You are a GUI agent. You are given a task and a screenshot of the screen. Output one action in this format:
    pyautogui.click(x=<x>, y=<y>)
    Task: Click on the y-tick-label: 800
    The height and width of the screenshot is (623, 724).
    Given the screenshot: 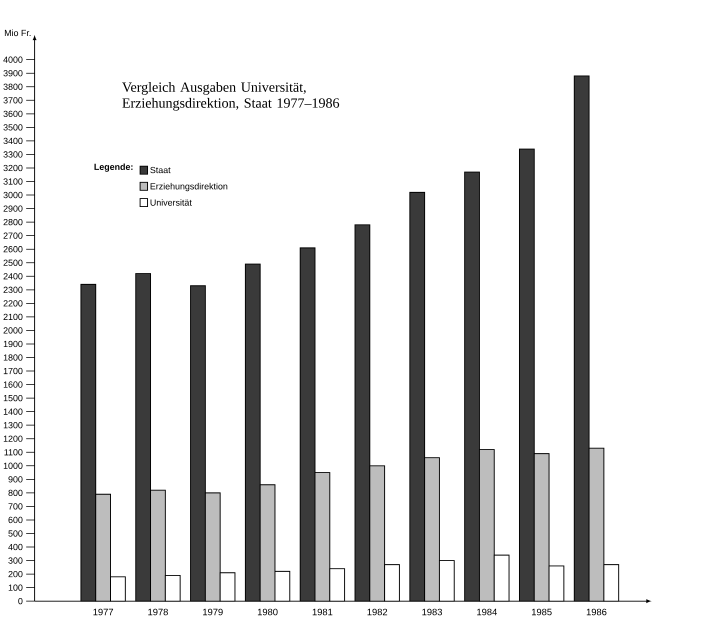 What is the action you would take?
    pyautogui.click(x=15, y=493)
    